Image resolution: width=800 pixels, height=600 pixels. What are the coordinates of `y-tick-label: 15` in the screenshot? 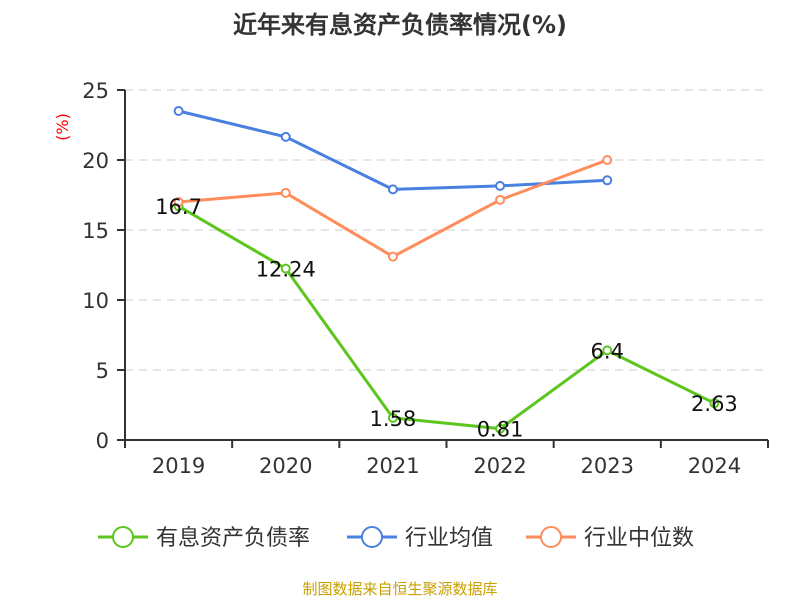 It's located at (95, 231).